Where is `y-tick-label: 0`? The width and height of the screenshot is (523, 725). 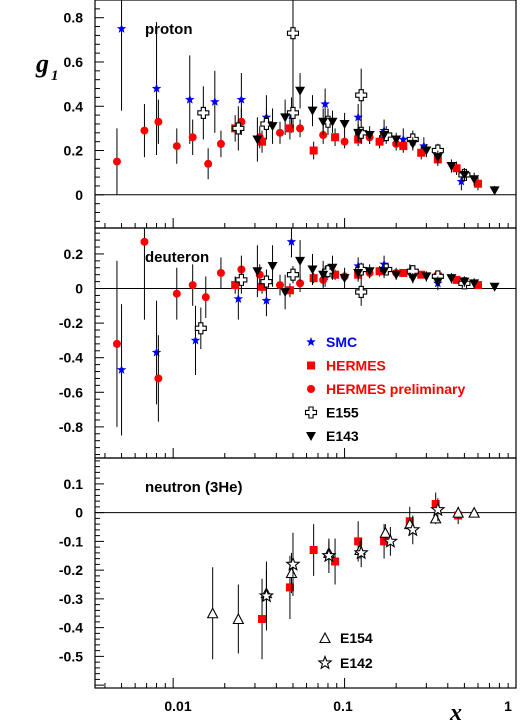 y-tick-label: 0 is located at coordinates (79, 195).